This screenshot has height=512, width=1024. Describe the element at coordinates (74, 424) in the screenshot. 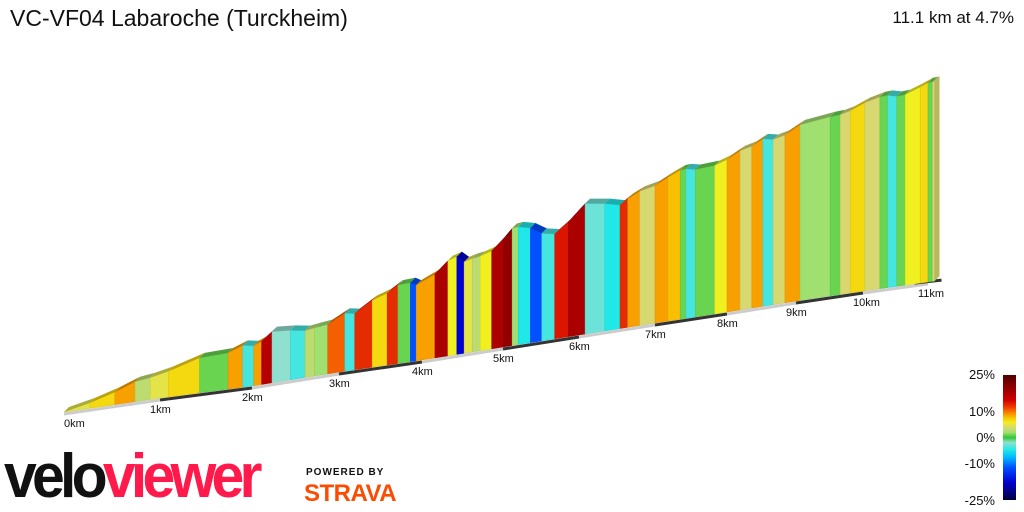

I see `km-tick-label: 0km` at that location.